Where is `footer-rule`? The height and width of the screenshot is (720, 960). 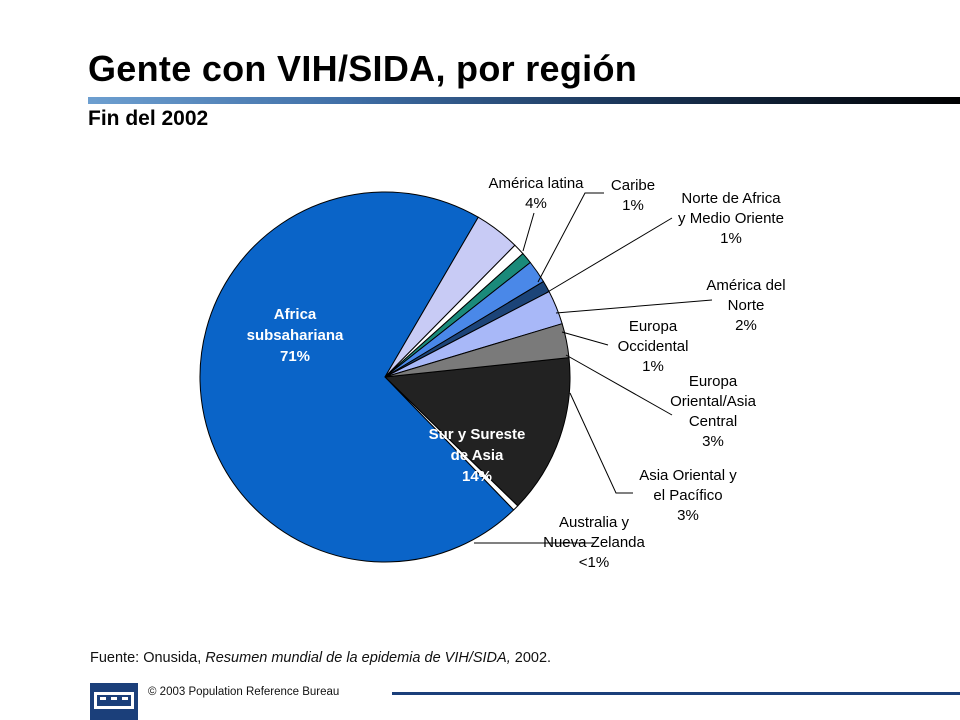 footer-rule is located at coordinates (676, 693).